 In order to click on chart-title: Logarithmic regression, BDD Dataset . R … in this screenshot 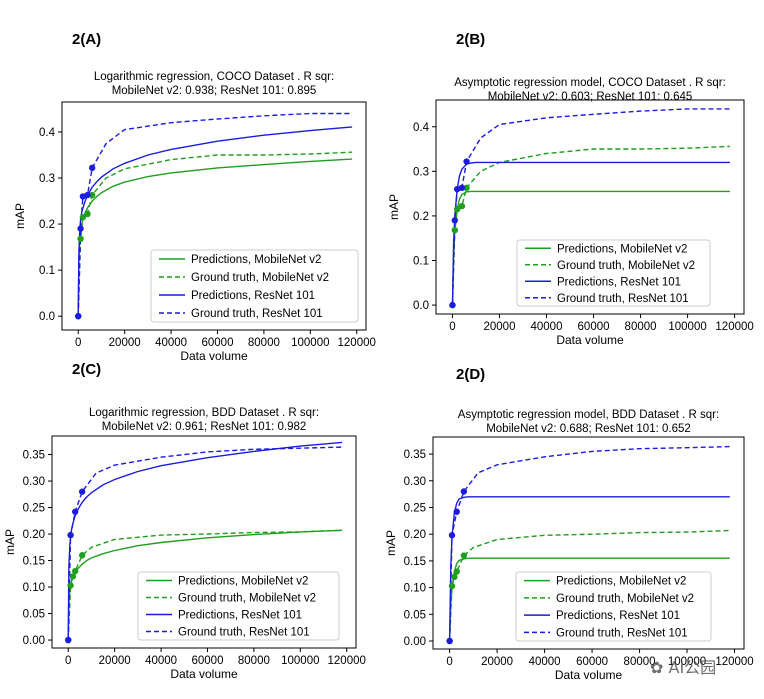, I will do `click(204, 413)`.